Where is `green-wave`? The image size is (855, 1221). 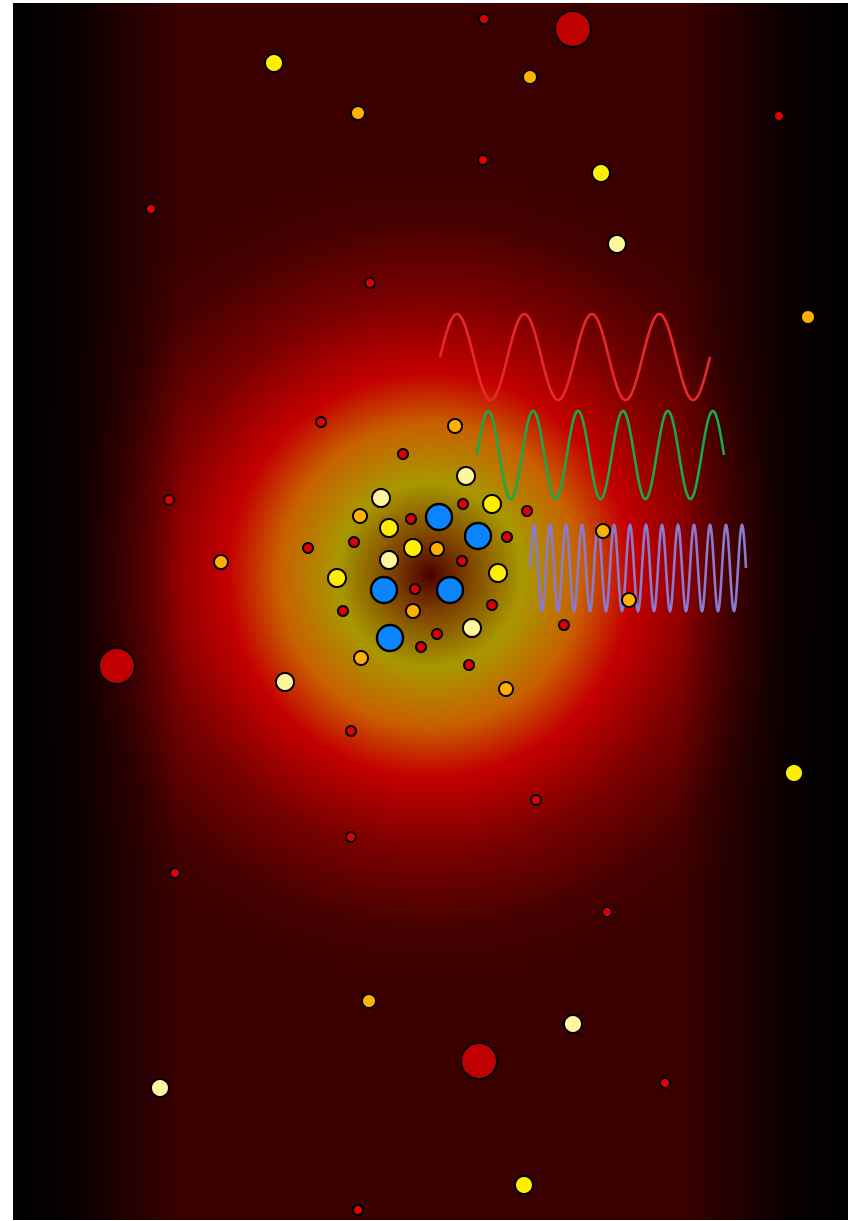 green-wave is located at coordinates (600, 455).